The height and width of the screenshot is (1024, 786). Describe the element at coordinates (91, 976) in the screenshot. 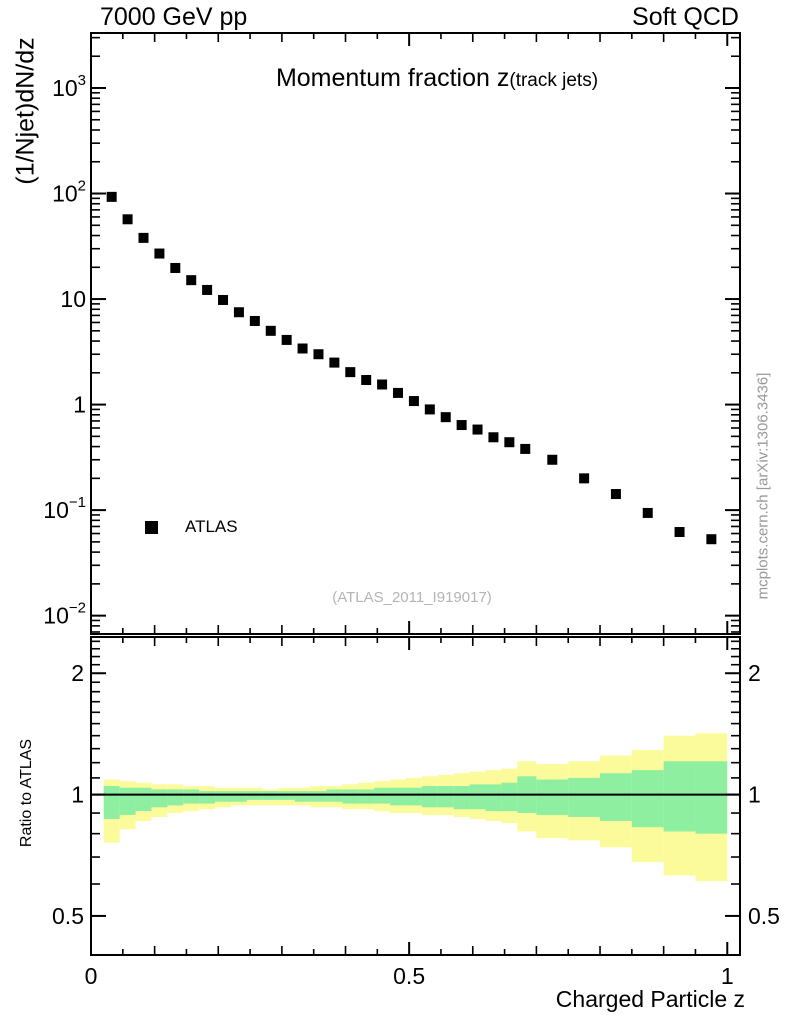

I see `svg-text: 0` at that location.